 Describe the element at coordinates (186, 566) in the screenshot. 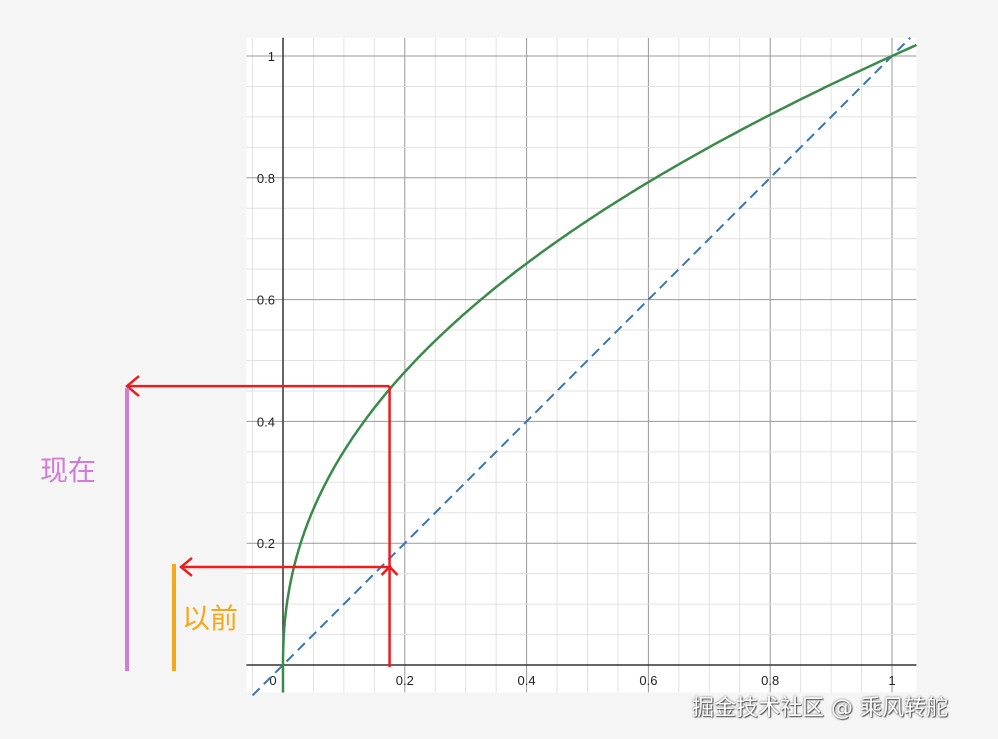

I see `arrowhead-before-left` at that location.